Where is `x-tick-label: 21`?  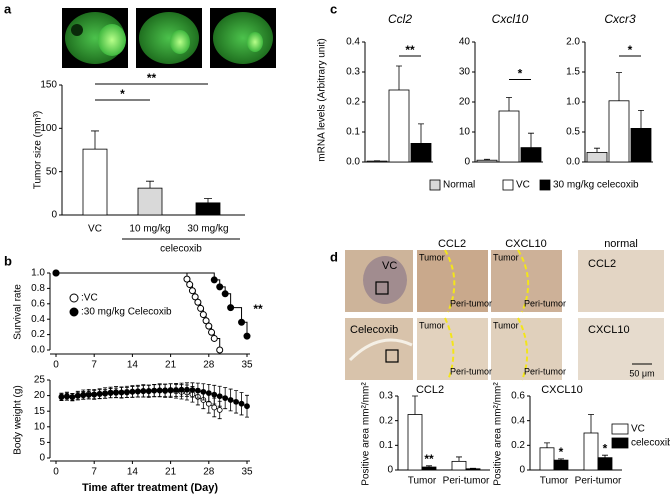 x-tick-label: 21 is located at coordinates (171, 472).